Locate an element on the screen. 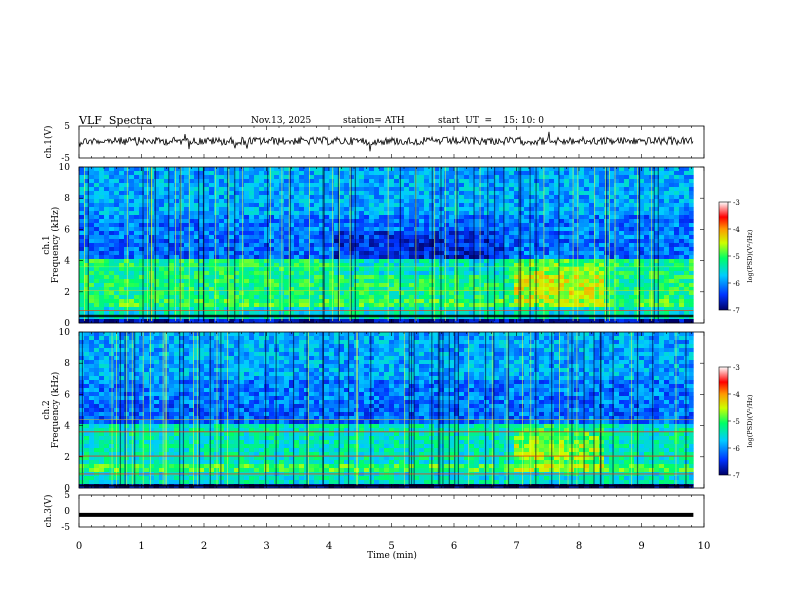  colorbar-tick-label-ch2: -5 is located at coordinates (736, 422).